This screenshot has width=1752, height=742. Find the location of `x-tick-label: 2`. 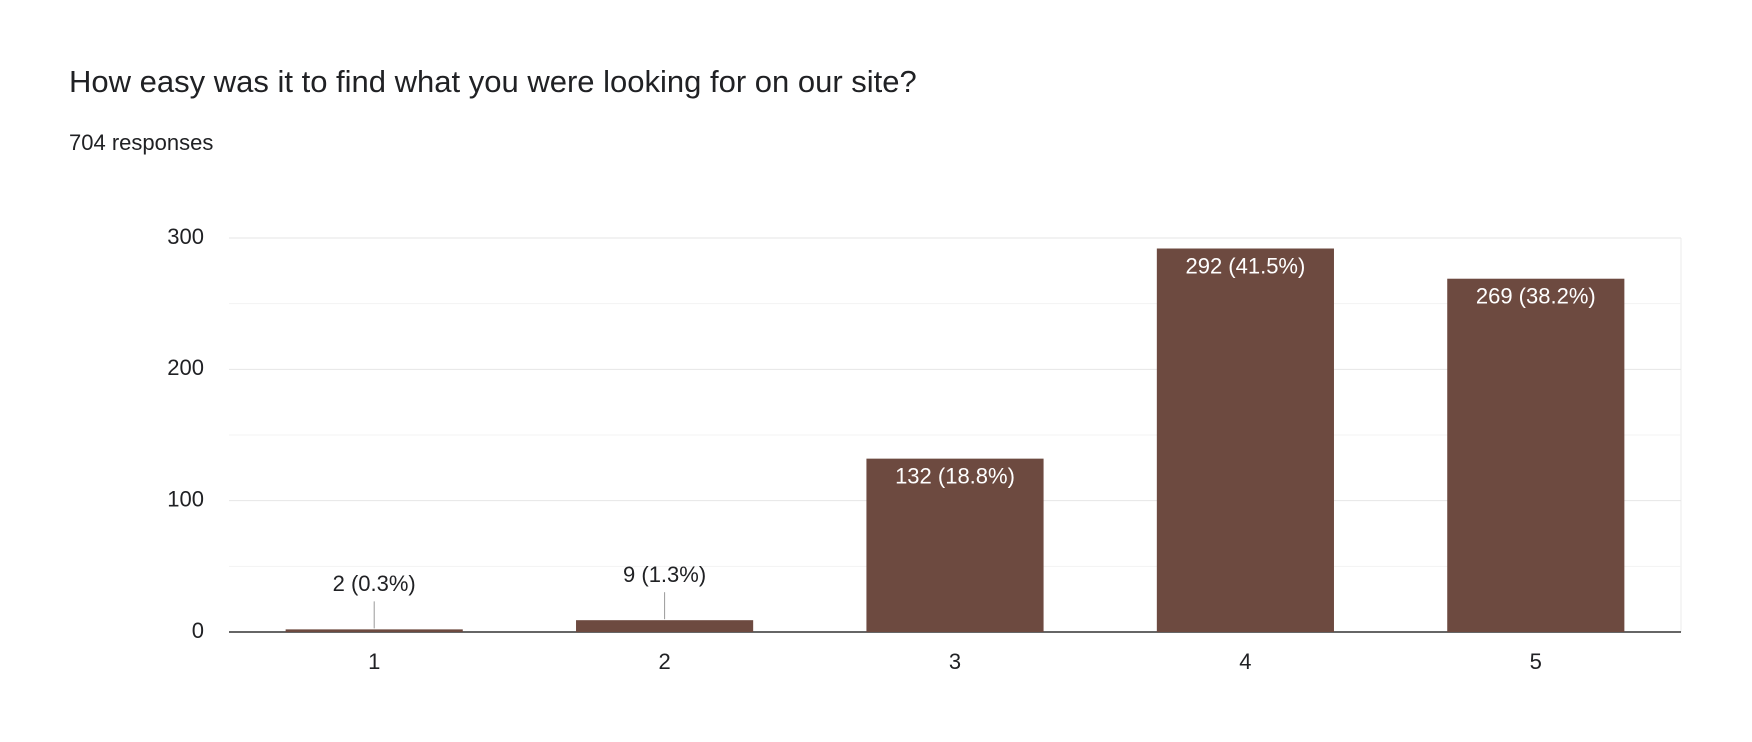

x-tick-label: 2 is located at coordinates (664, 661).